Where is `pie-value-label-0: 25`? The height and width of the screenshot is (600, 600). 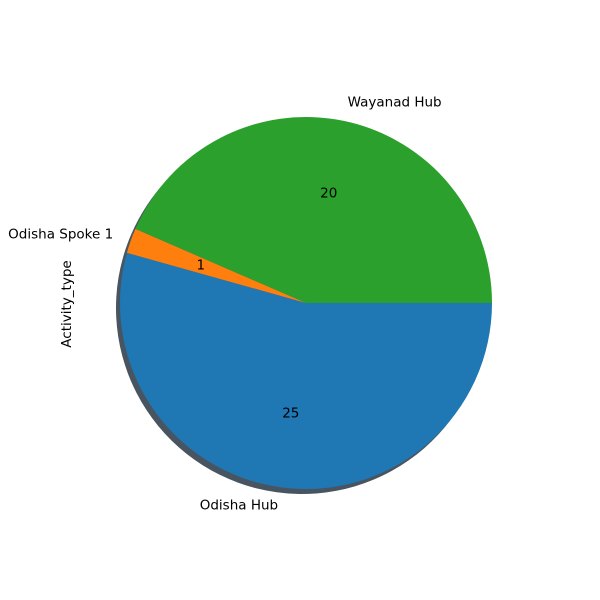 pie-value-label-0: 25 is located at coordinates (290, 414).